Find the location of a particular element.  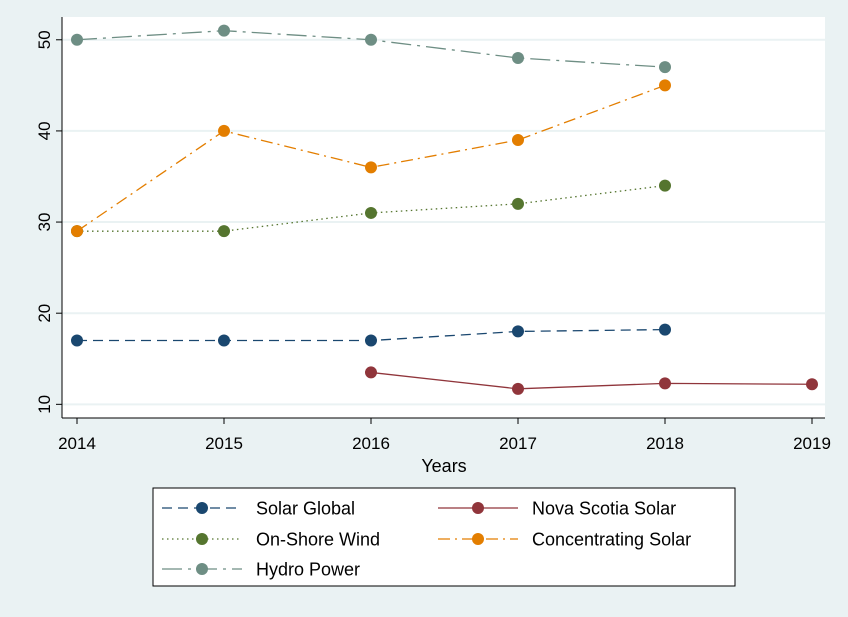

y-tick-label: 40 is located at coordinates (44, 130).